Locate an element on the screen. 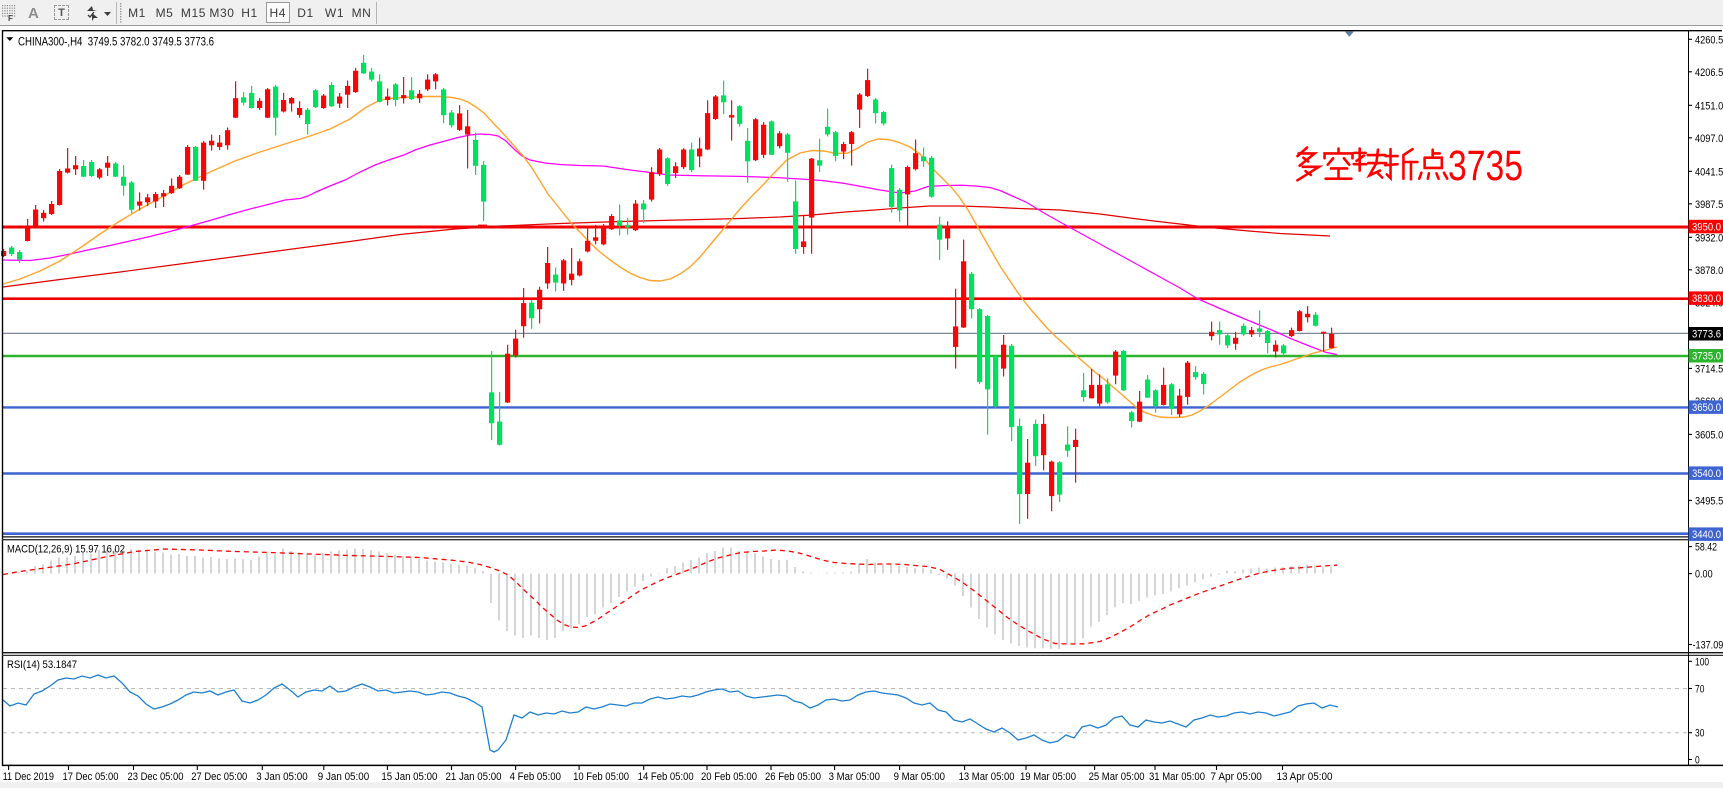  svg-text: 3735.0 is located at coordinates (1706, 357).